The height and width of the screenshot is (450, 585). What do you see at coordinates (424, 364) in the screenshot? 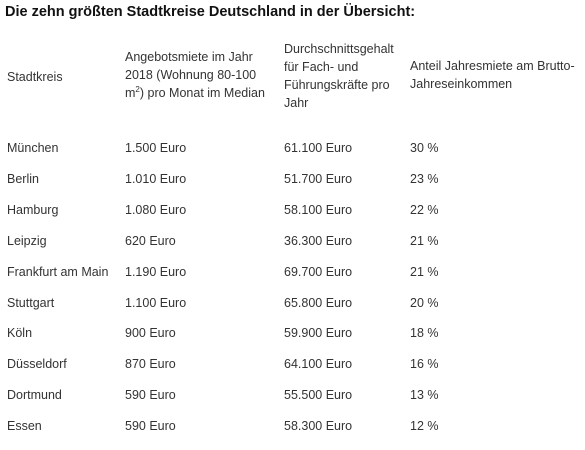
I see `share-cell: 16 %` at bounding box center [424, 364].